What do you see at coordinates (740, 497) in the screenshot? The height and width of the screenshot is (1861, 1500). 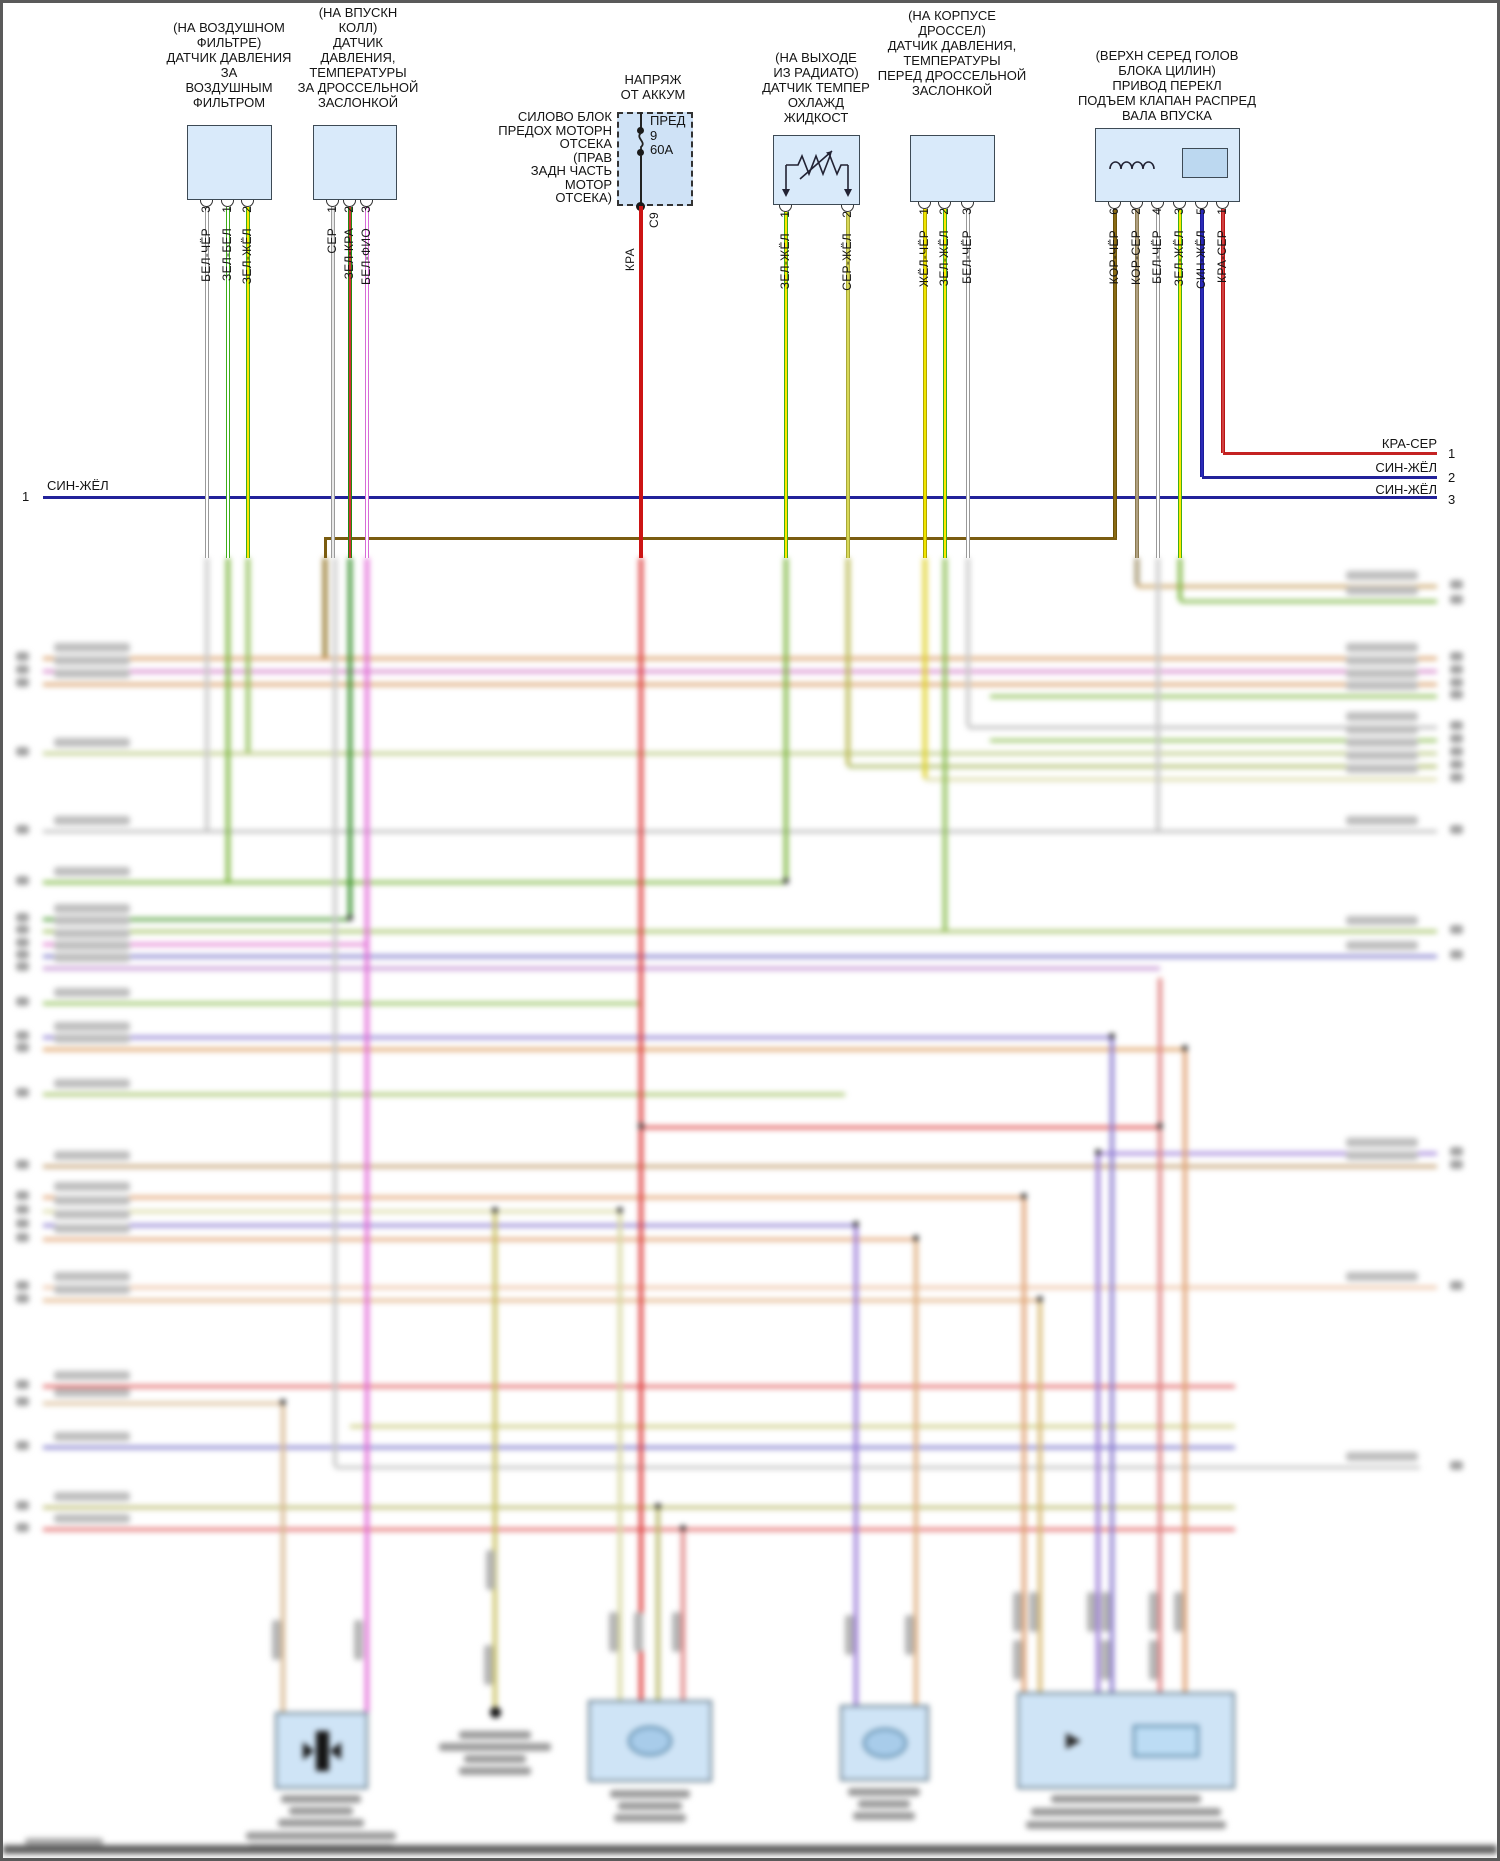 I see `rail-sin-zhel3-line` at bounding box center [740, 497].